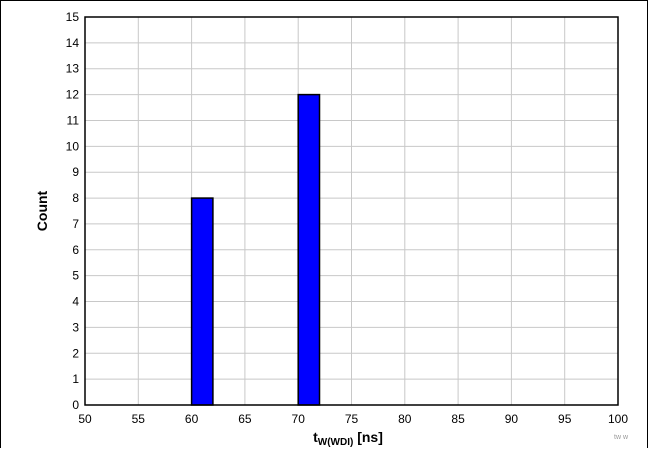  I want to click on y-tick-label: 11, so click(73, 120).